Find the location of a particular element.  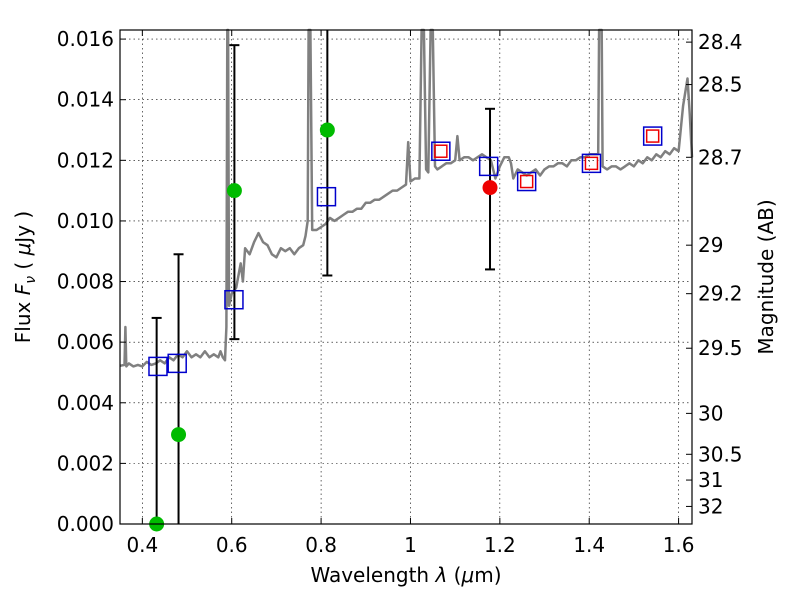

magnitude-tick-label: 30.5 is located at coordinates (720, 454).